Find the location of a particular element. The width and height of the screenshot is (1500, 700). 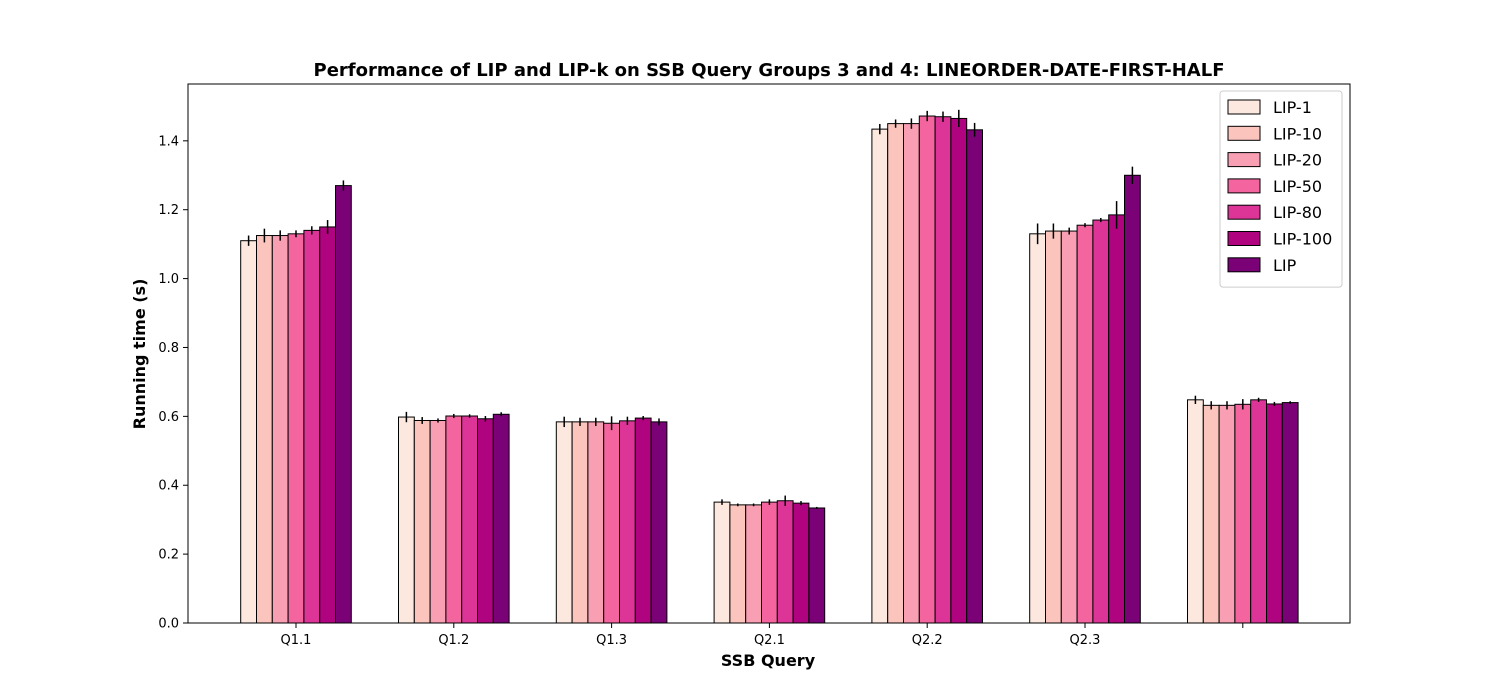

legend: LIP-1 LIP-10 LIP-20 LIP-50 LIP-80 LIP-100 LIP is located at coordinates (1281, 189).